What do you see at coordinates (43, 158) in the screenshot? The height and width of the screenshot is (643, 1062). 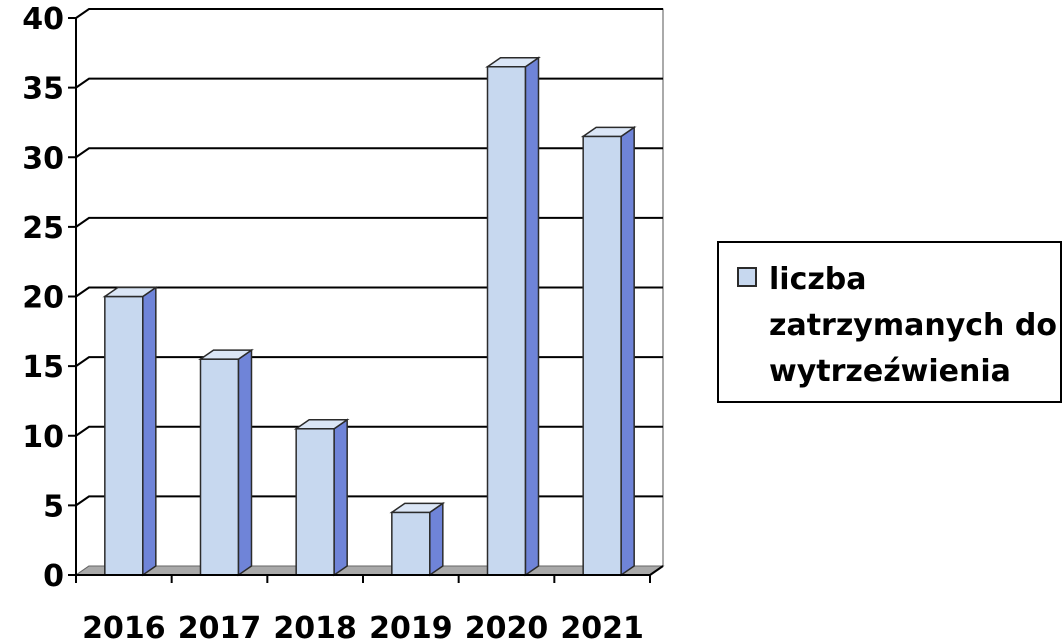 I see `y-tick-label: 30` at bounding box center [43, 158].